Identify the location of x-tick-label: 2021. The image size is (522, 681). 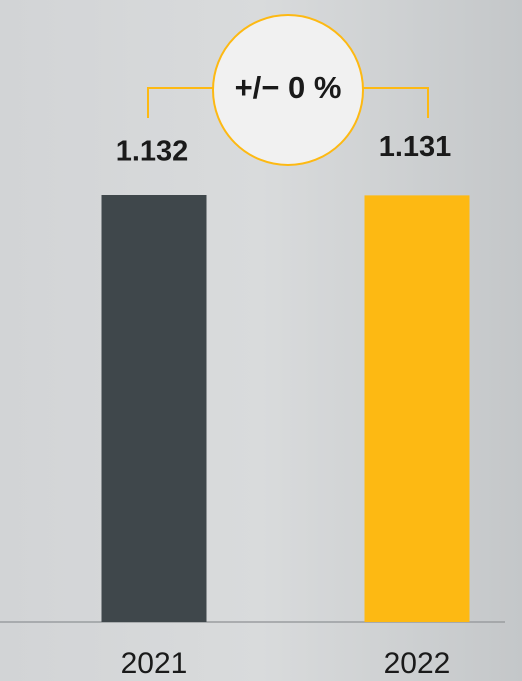
(154, 663).